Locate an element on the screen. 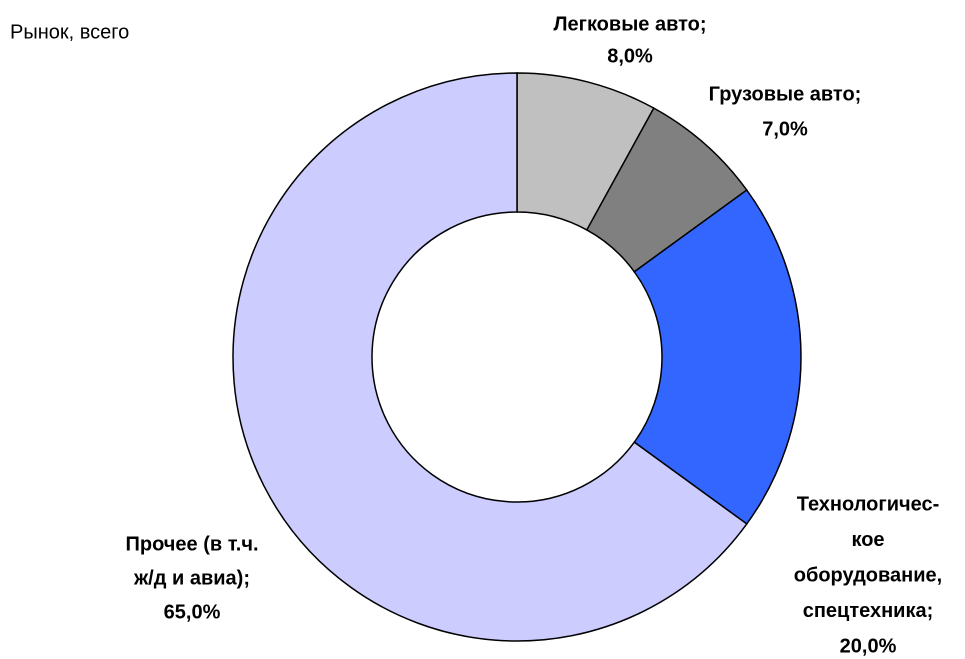 The image size is (965, 659). slice-label: Прочее (в т.ч. is located at coordinates (192, 544).